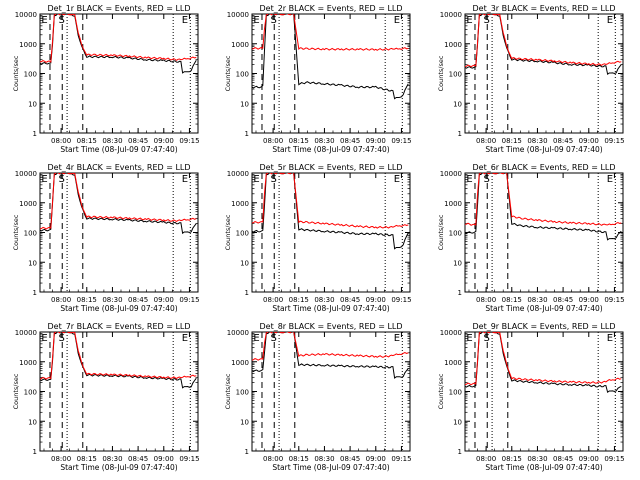 The height and width of the screenshot is (480, 640). What do you see at coordinates (543, 167) in the screenshot?
I see `panel-title: Det_6r BLACK = Events, RED = LLD` at bounding box center [543, 167].